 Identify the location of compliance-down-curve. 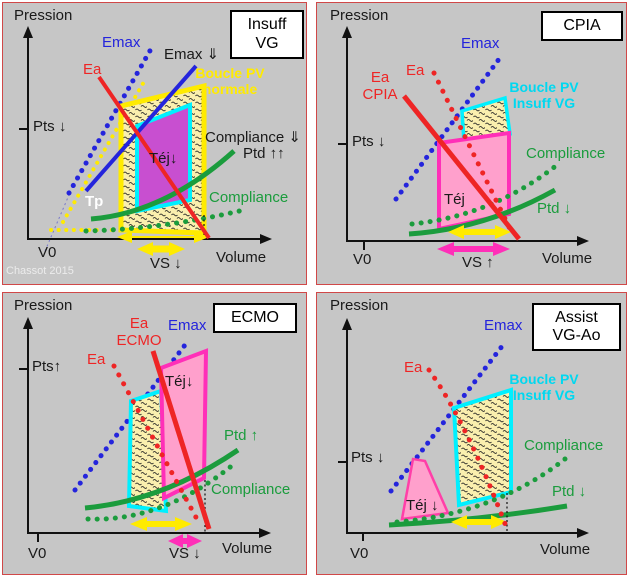
(163, 185).